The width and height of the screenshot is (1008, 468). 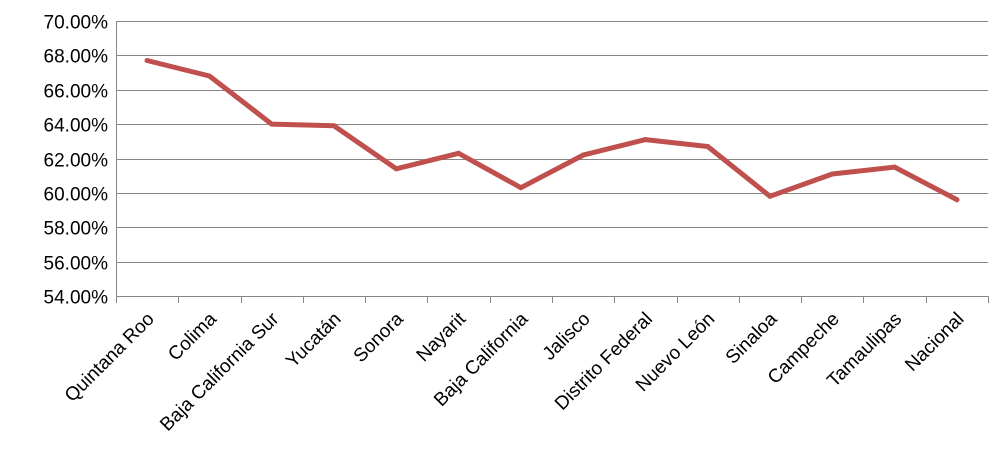 I want to click on y-tick-label: 62.00%, so click(x=76, y=161).